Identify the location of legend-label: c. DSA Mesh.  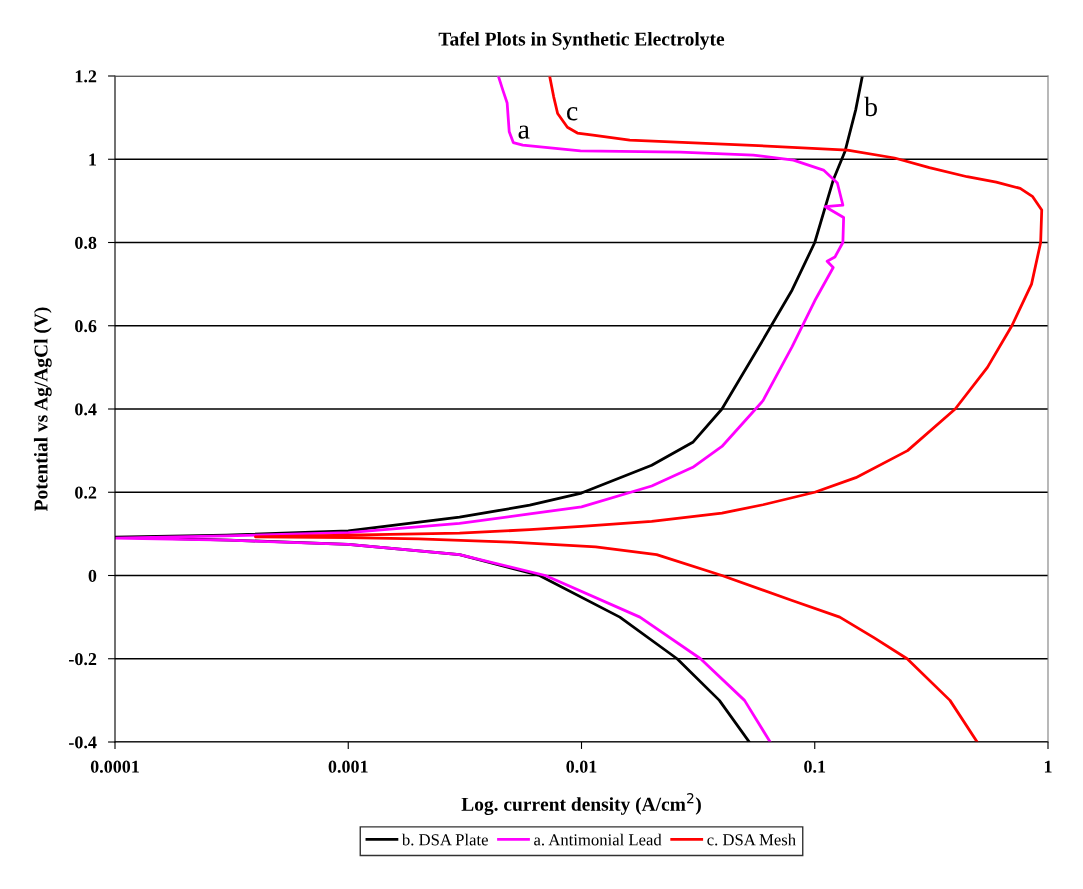
(751, 839).